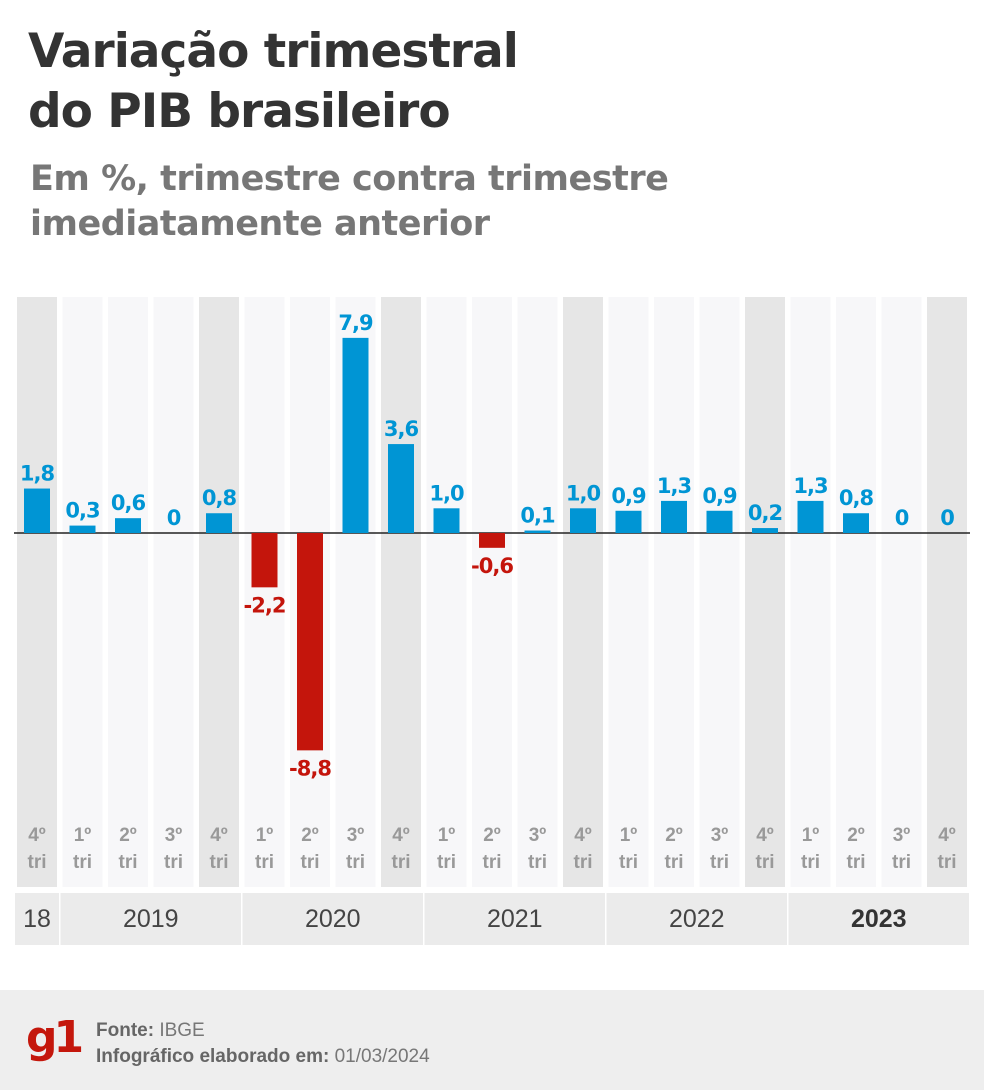 Image resolution: width=984 pixels, height=1090 pixels. I want to click on year-label: 18, so click(37, 919).